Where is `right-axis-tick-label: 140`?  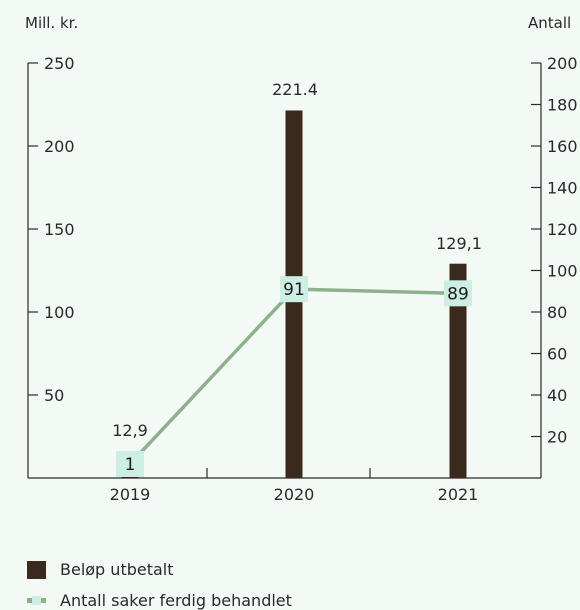 right-axis-tick-label: 140 is located at coordinates (562, 188).